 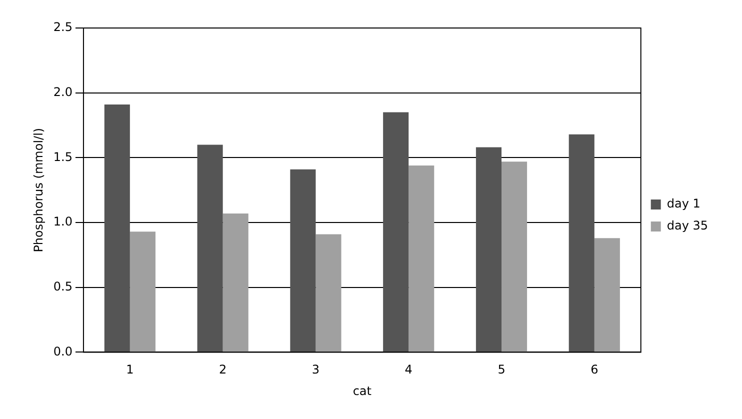 What do you see at coordinates (62, 351) in the screenshot?
I see `y-tick-label: 0.0` at bounding box center [62, 351].